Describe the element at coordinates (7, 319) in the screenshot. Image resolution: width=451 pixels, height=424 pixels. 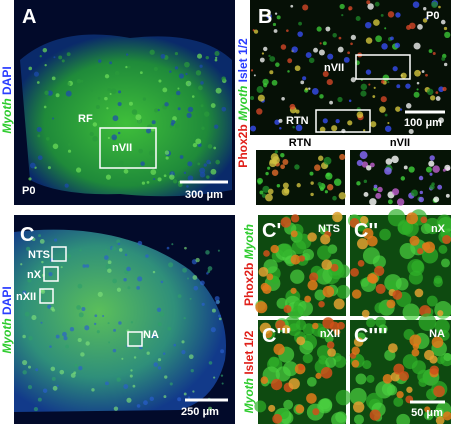
I see `stain-label: Myoth DAPI` at that location.